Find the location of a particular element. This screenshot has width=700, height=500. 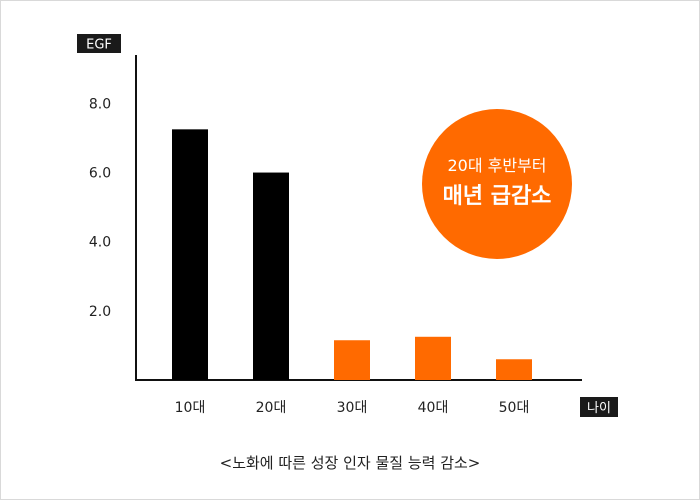

y-tick-labels: 2.0 4.0 6.0 8.0 is located at coordinates (100, 207).